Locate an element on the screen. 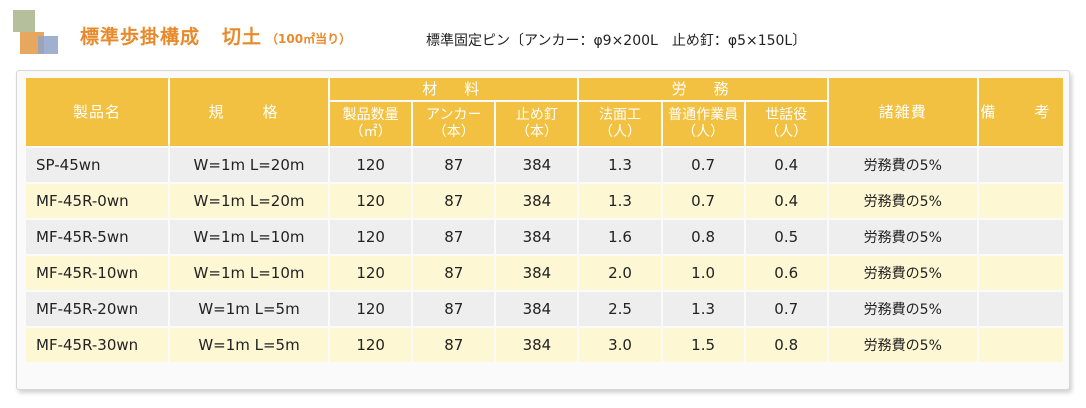 This screenshot has width=1086, height=408. cell-slope: 1.6 is located at coordinates (620, 237).